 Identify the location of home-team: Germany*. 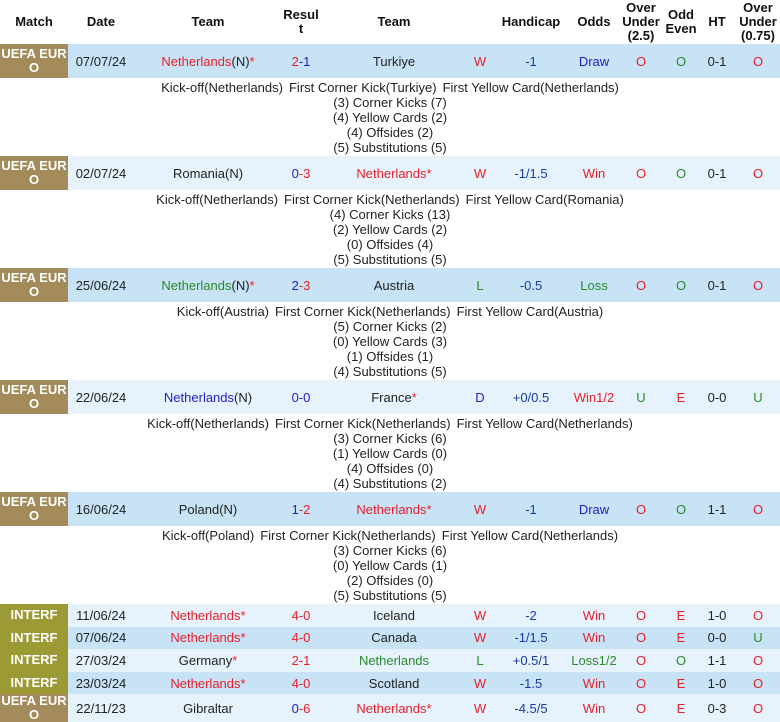
(208, 660).